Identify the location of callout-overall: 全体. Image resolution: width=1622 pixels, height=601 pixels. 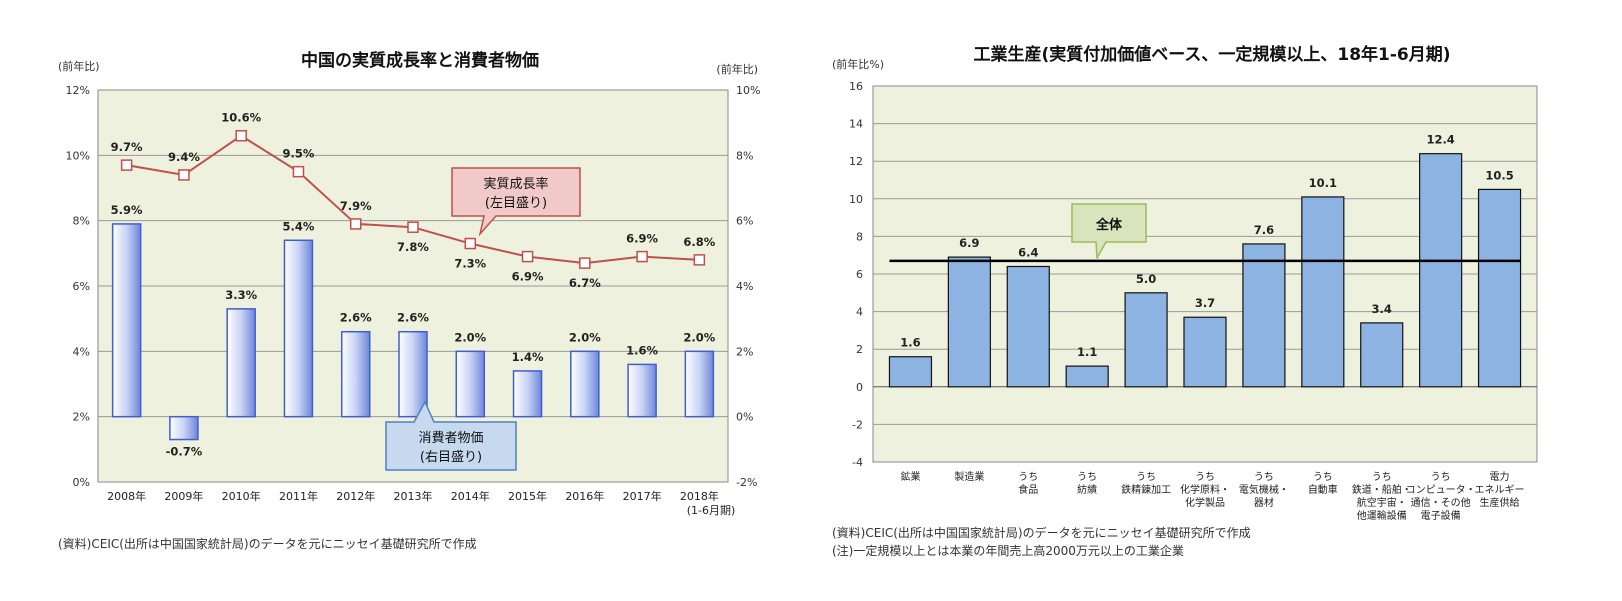
(1109, 232).